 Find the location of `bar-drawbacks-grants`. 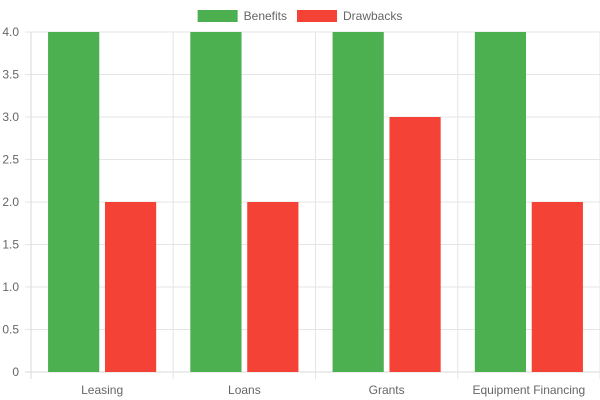

bar-drawbacks-grants is located at coordinates (415, 244).